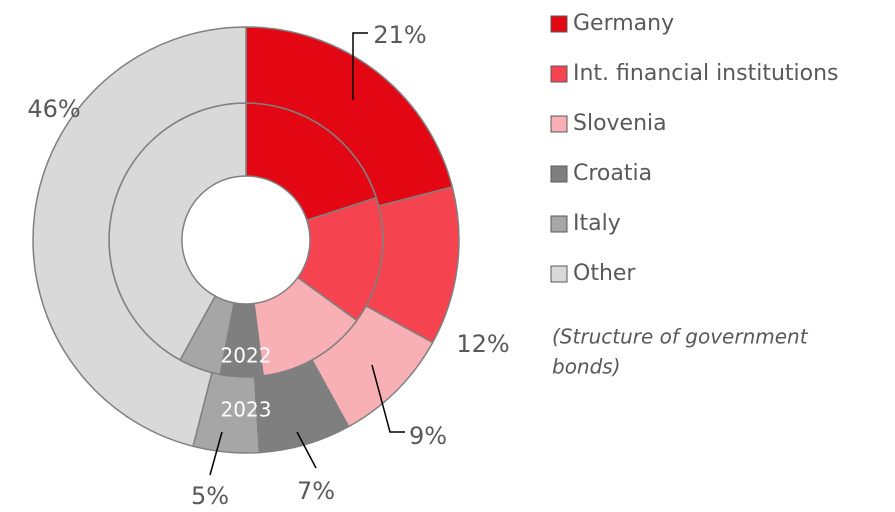  Describe the element at coordinates (53, 109) in the screenshot. I see `data-label: 46%` at that location.